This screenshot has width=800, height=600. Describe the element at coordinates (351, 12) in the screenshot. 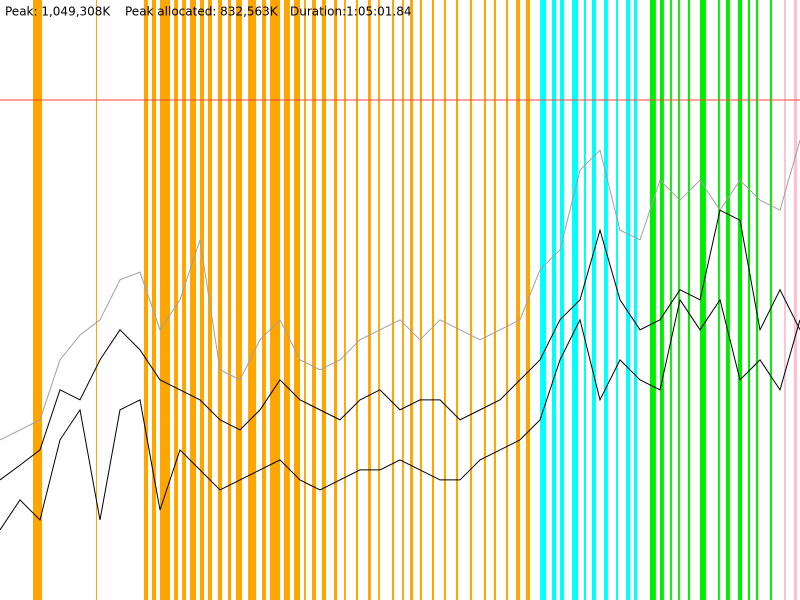

I see `duration-label: Duration:1:05:01.84` at that location.